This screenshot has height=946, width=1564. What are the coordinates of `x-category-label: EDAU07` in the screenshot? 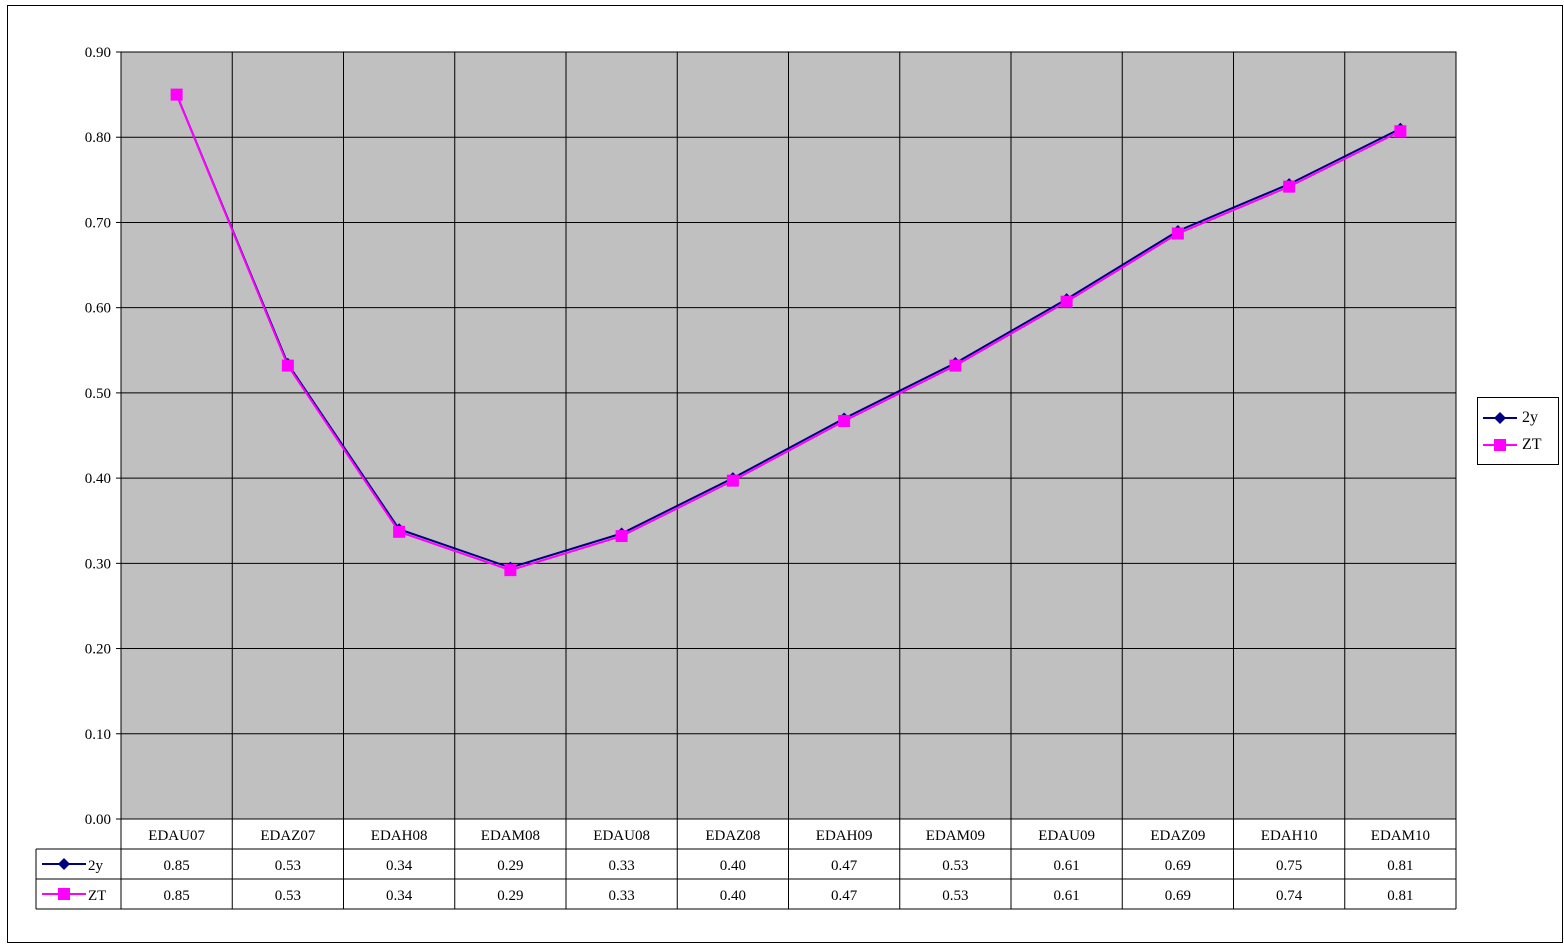 It's located at (176, 836).